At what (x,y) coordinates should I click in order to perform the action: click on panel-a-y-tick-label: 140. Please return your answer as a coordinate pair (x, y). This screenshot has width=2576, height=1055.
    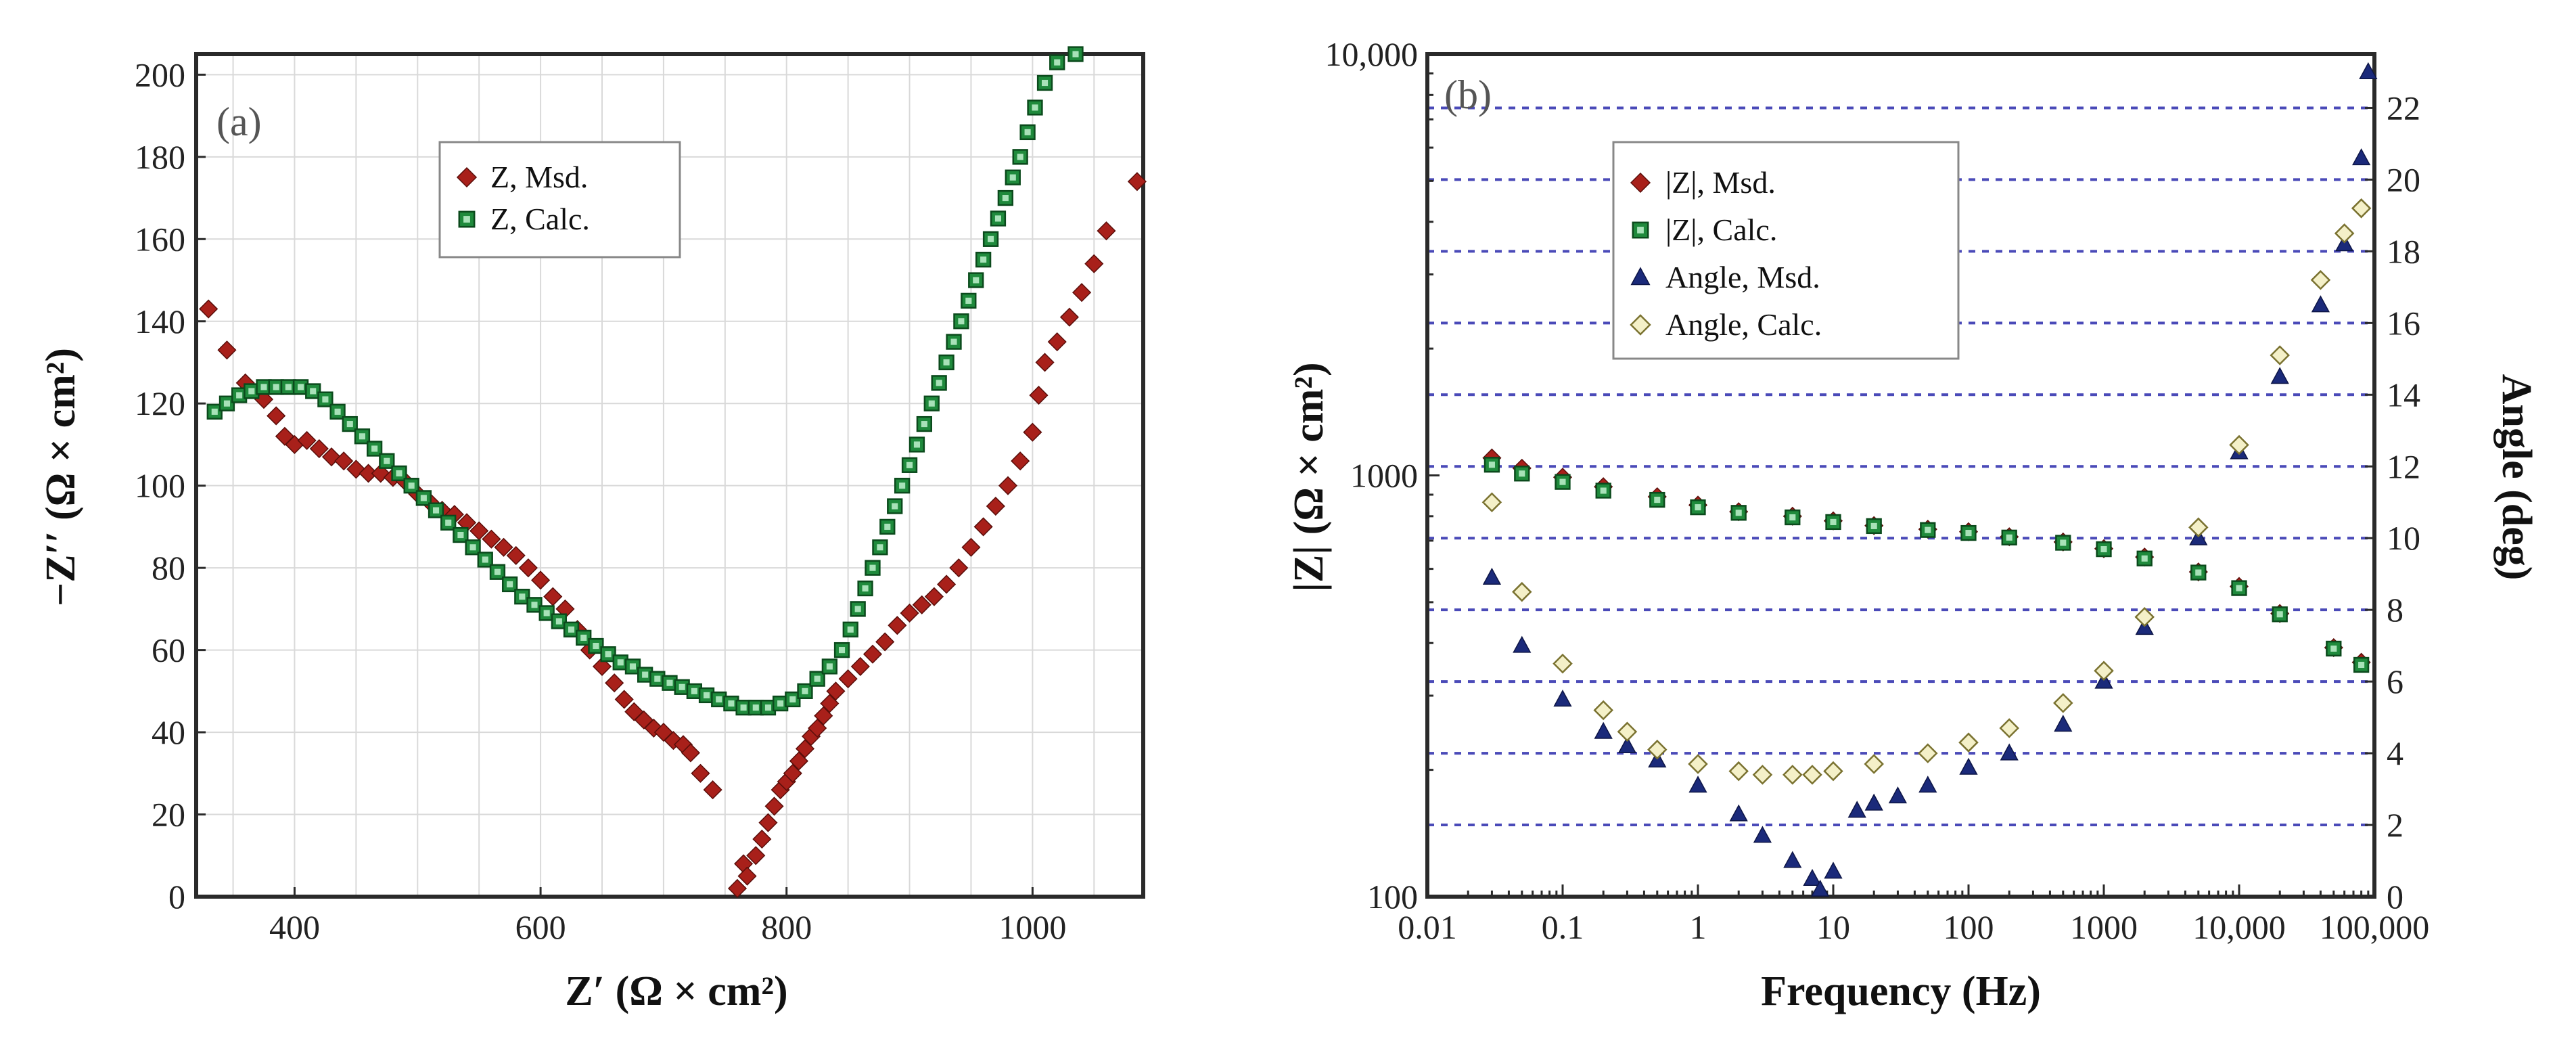
    Looking at the image, I should click on (160, 321).